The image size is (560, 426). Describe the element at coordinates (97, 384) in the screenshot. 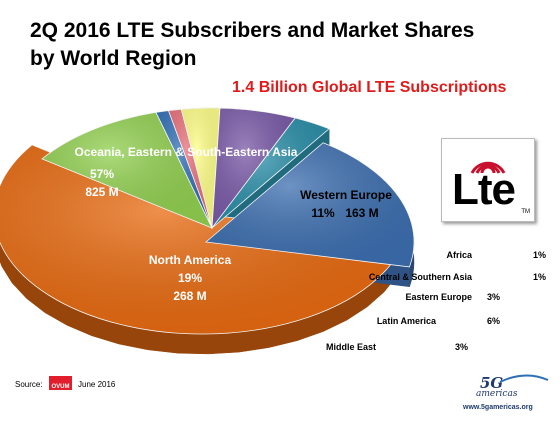

I see `source-date: June 2016` at that location.